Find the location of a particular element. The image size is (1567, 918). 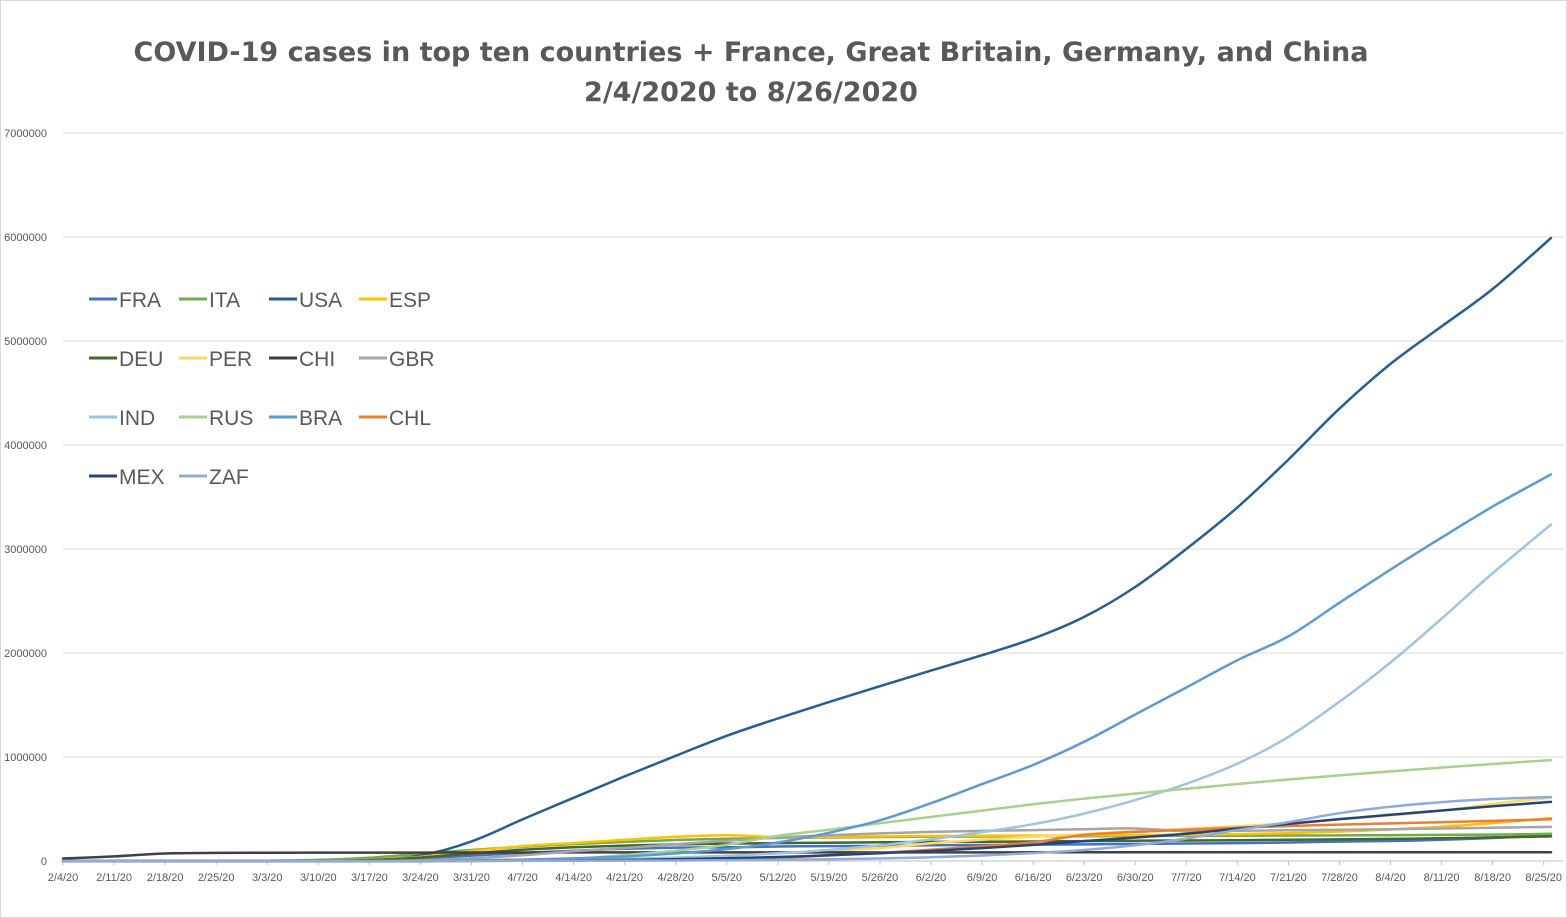

legend-label-esp: ESP is located at coordinates (410, 300).